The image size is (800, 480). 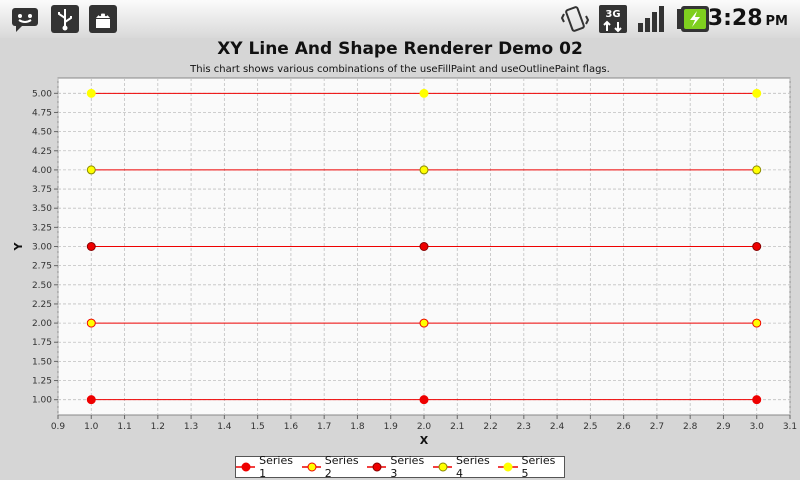 I want to click on legend-label: Series 1, so click(x=276, y=467).